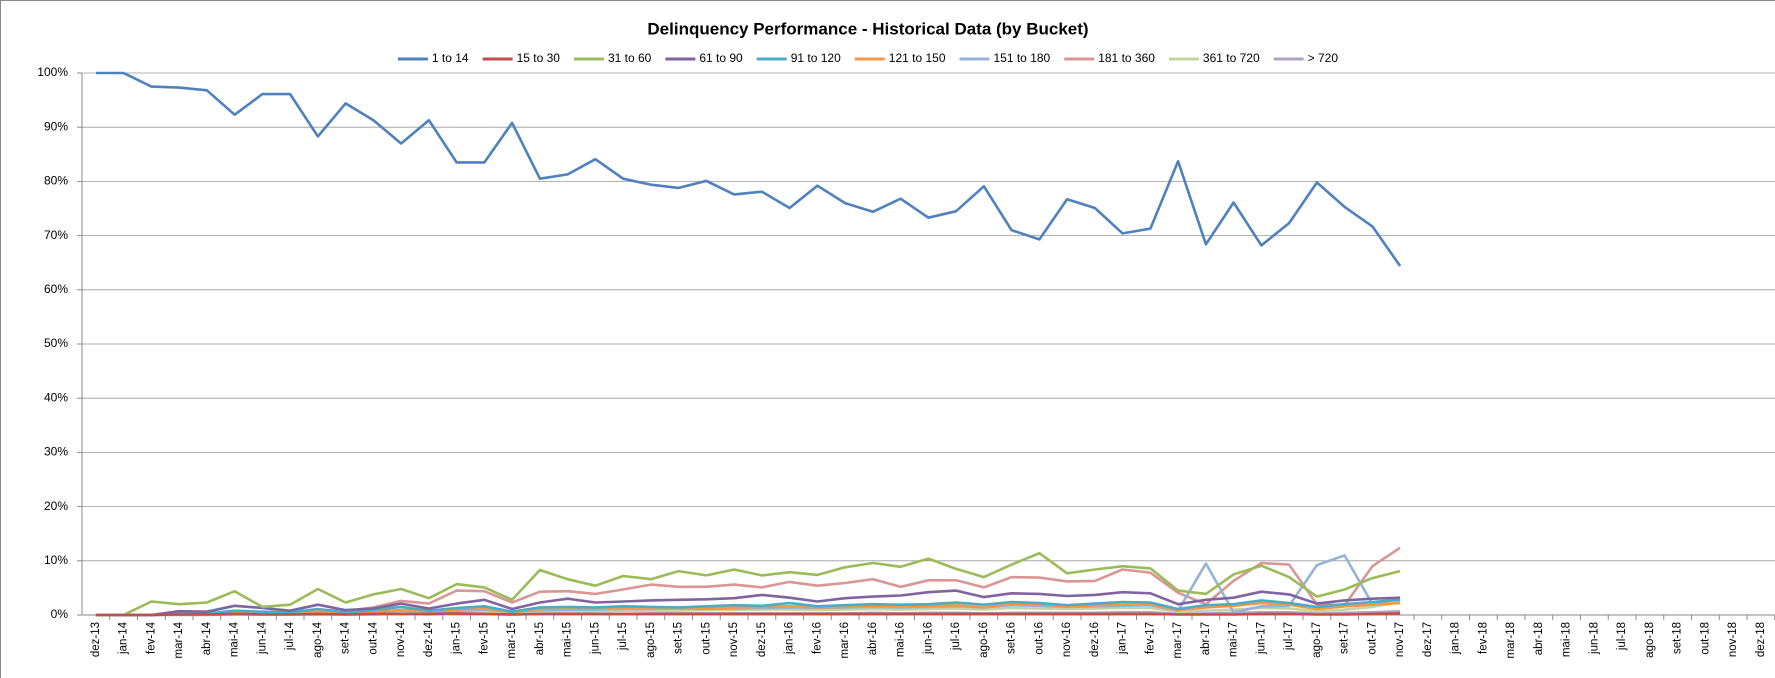  What do you see at coordinates (917, 58) in the screenshot?
I see `legend-label: 121 to 150` at bounding box center [917, 58].